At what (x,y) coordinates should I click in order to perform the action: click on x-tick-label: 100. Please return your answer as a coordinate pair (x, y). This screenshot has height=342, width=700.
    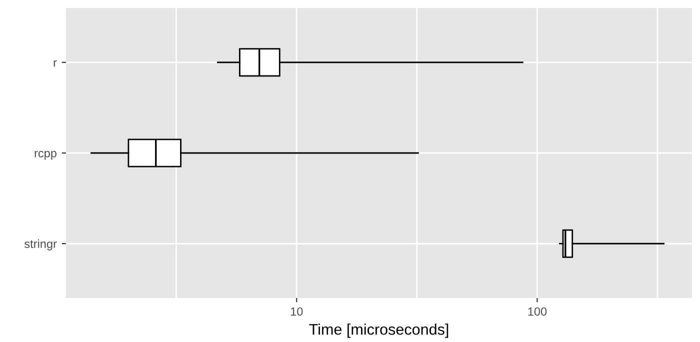
    Looking at the image, I should click on (537, 311).